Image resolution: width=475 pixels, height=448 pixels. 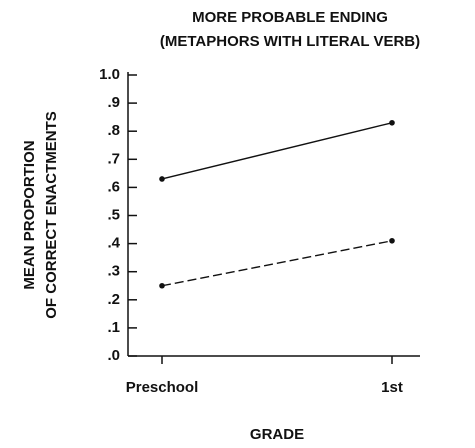 I want to click on y-axis-label: OF CORRECT ENACTMENTS, so click(x=51, y=215).